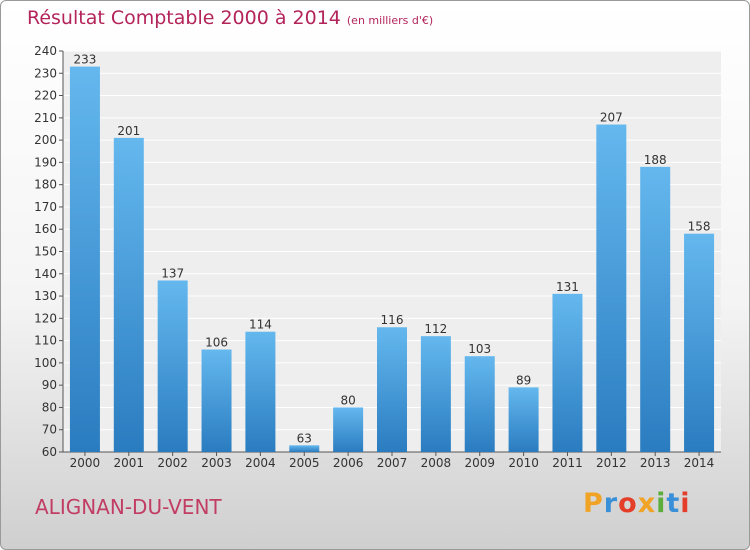 This screenshot has height=550, width=750. What do you see at coordinates (45, 229) in the screenshot?
I see `y-tick-label: 160` at bounding box center [45, 229].